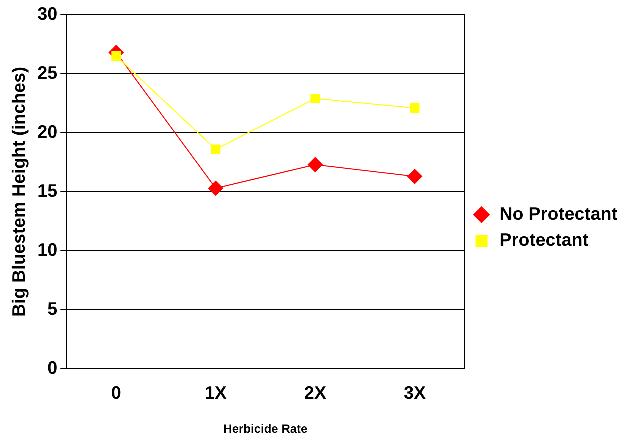 The height and width of the screenshot is (446, 623). I want to click on y-tick-label: 15, so click(48, 190).